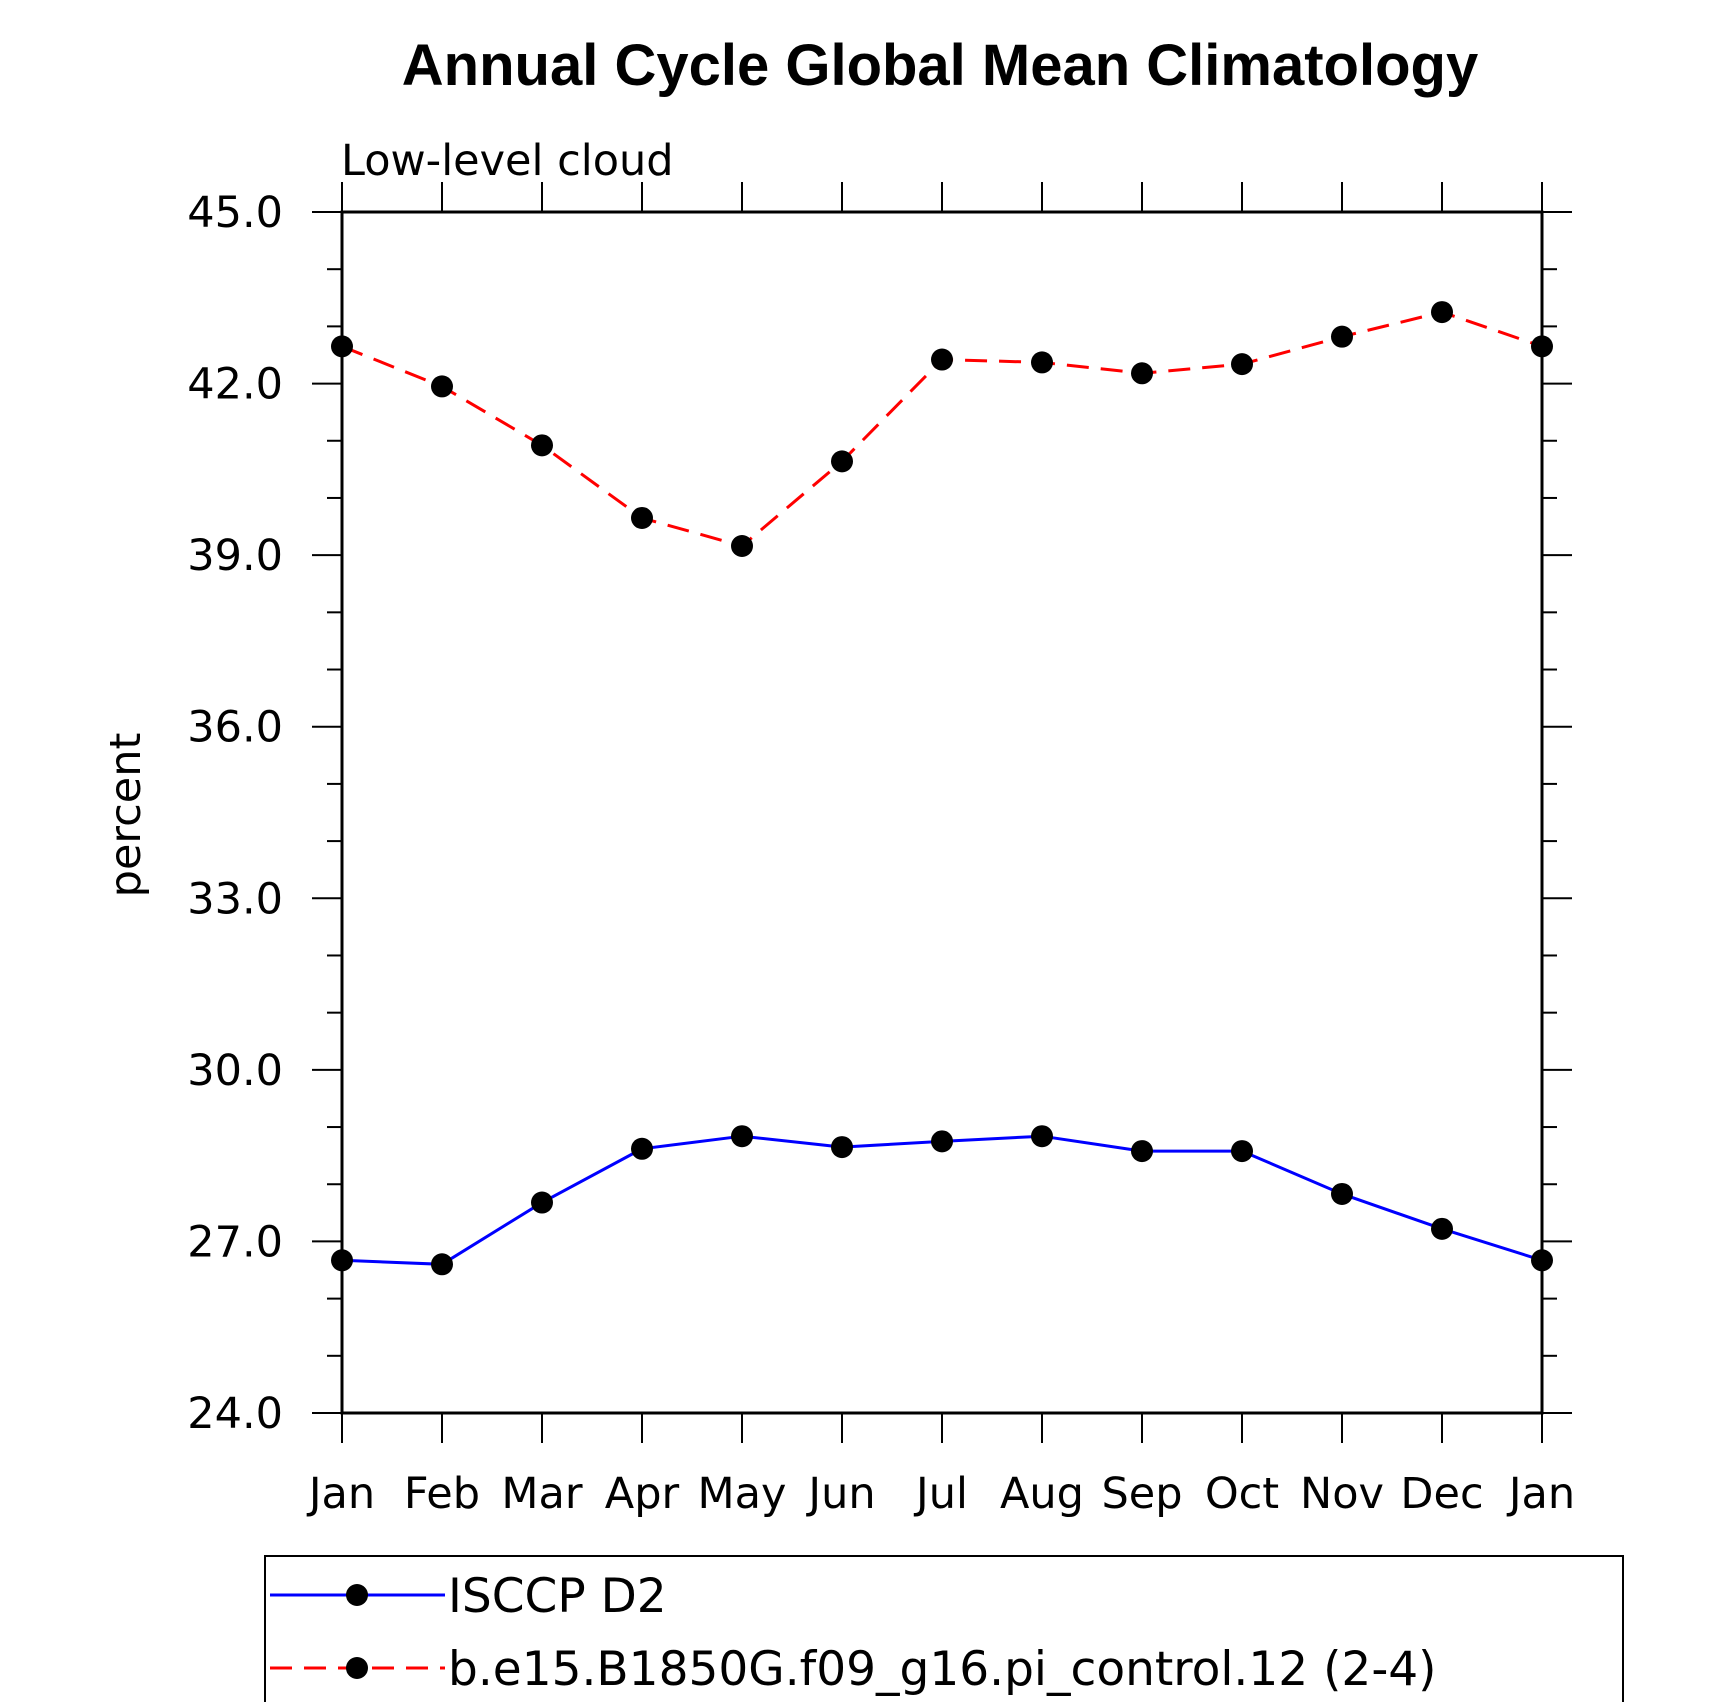 Image resolution: width=1710 pixels, height=1702 pixels. Describe the element at coordinates (235, 385) in the screenshot. I see `y-tick-label: 42.0` at that location.